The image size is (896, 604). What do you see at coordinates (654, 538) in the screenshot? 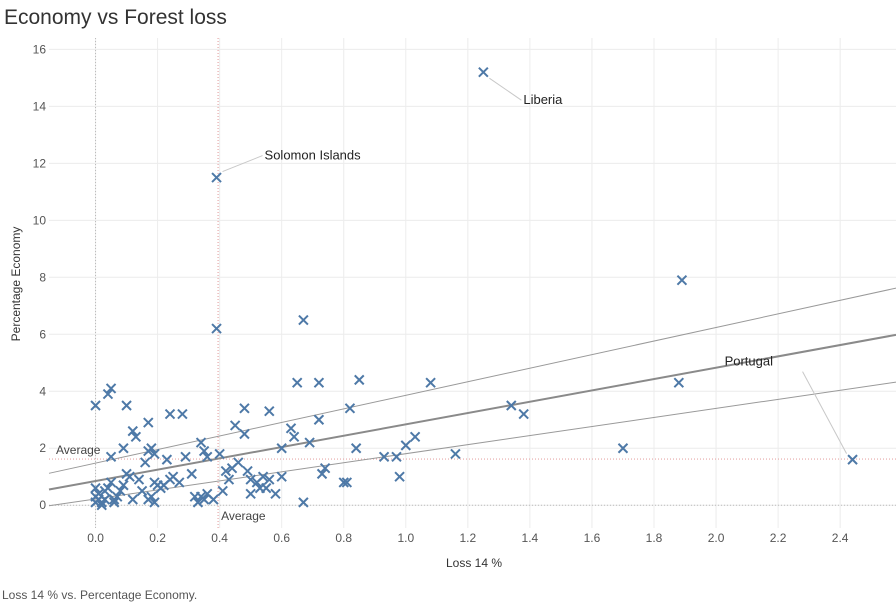
I see `x-tick-label: 1.8` at bounding box center [654, 538].